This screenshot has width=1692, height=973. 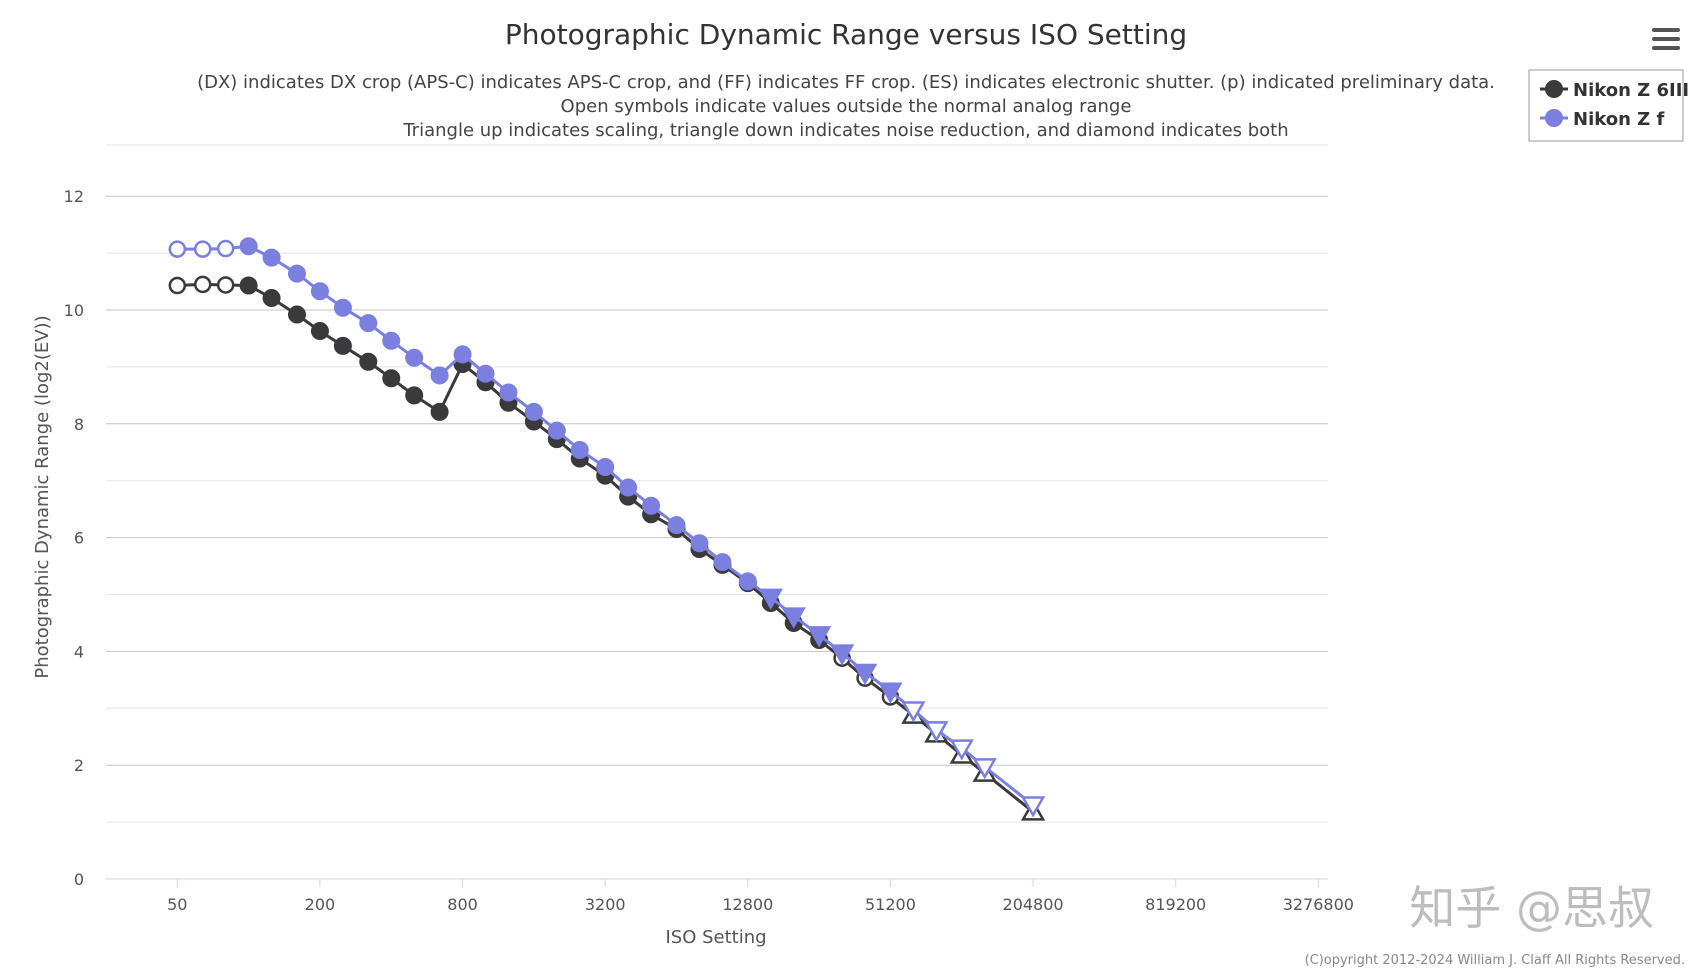 I want to click on y-axis-ticks: 0 2 4 6 8 10 12, so click(x=74, y=538).